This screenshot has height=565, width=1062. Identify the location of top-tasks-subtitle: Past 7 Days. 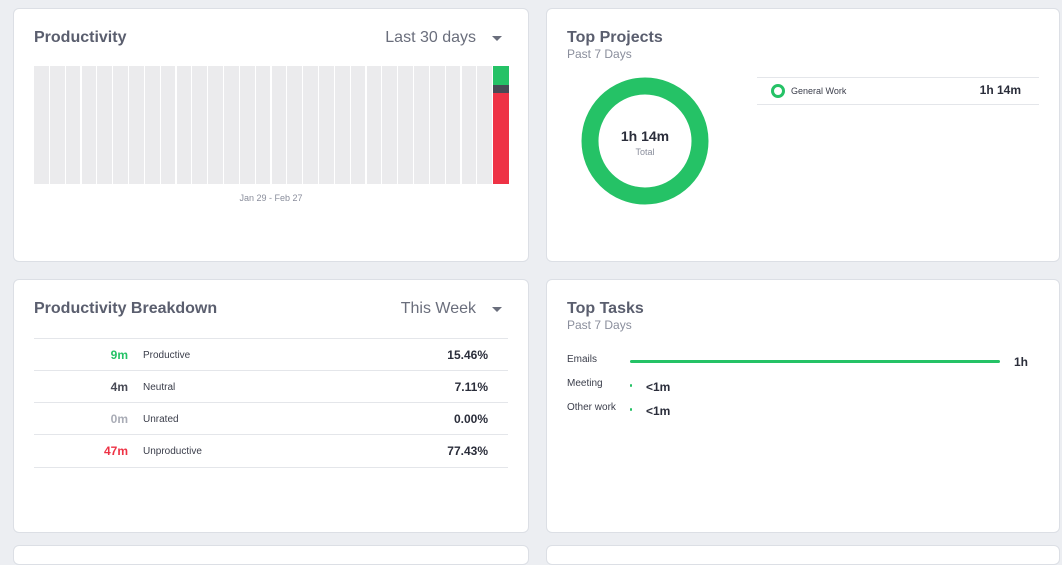
(599, 325).